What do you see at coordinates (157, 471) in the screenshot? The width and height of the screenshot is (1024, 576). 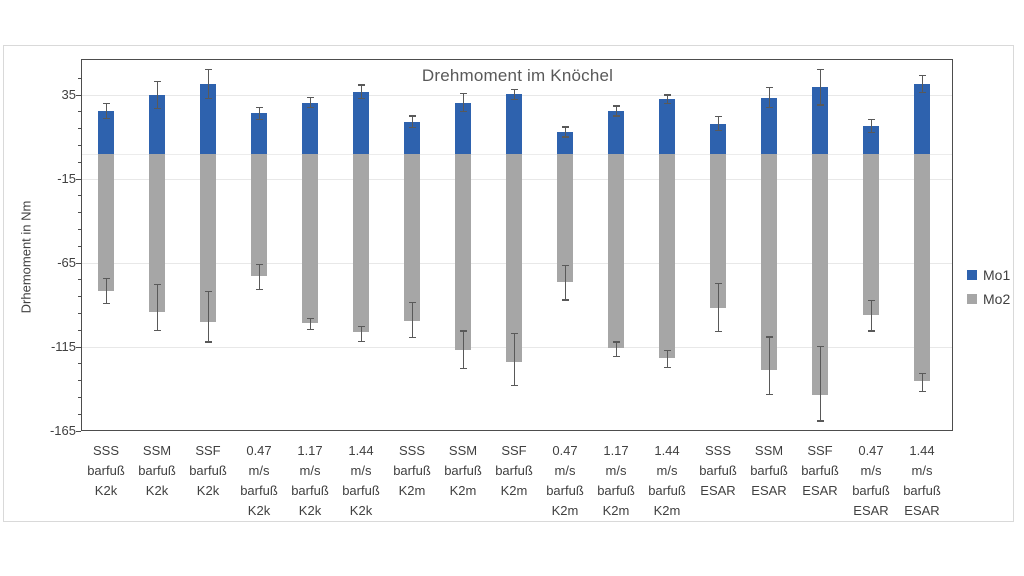 I see `category-label: SSM barfuß K2k` at bounding box center [157, 471].